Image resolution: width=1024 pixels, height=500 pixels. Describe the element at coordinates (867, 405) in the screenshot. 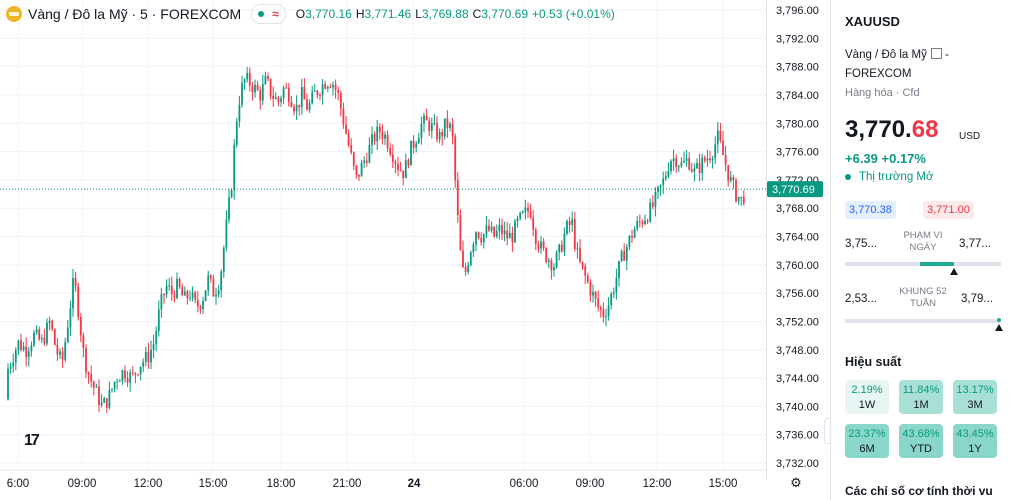

I see `performance-period: 1W` at that location.